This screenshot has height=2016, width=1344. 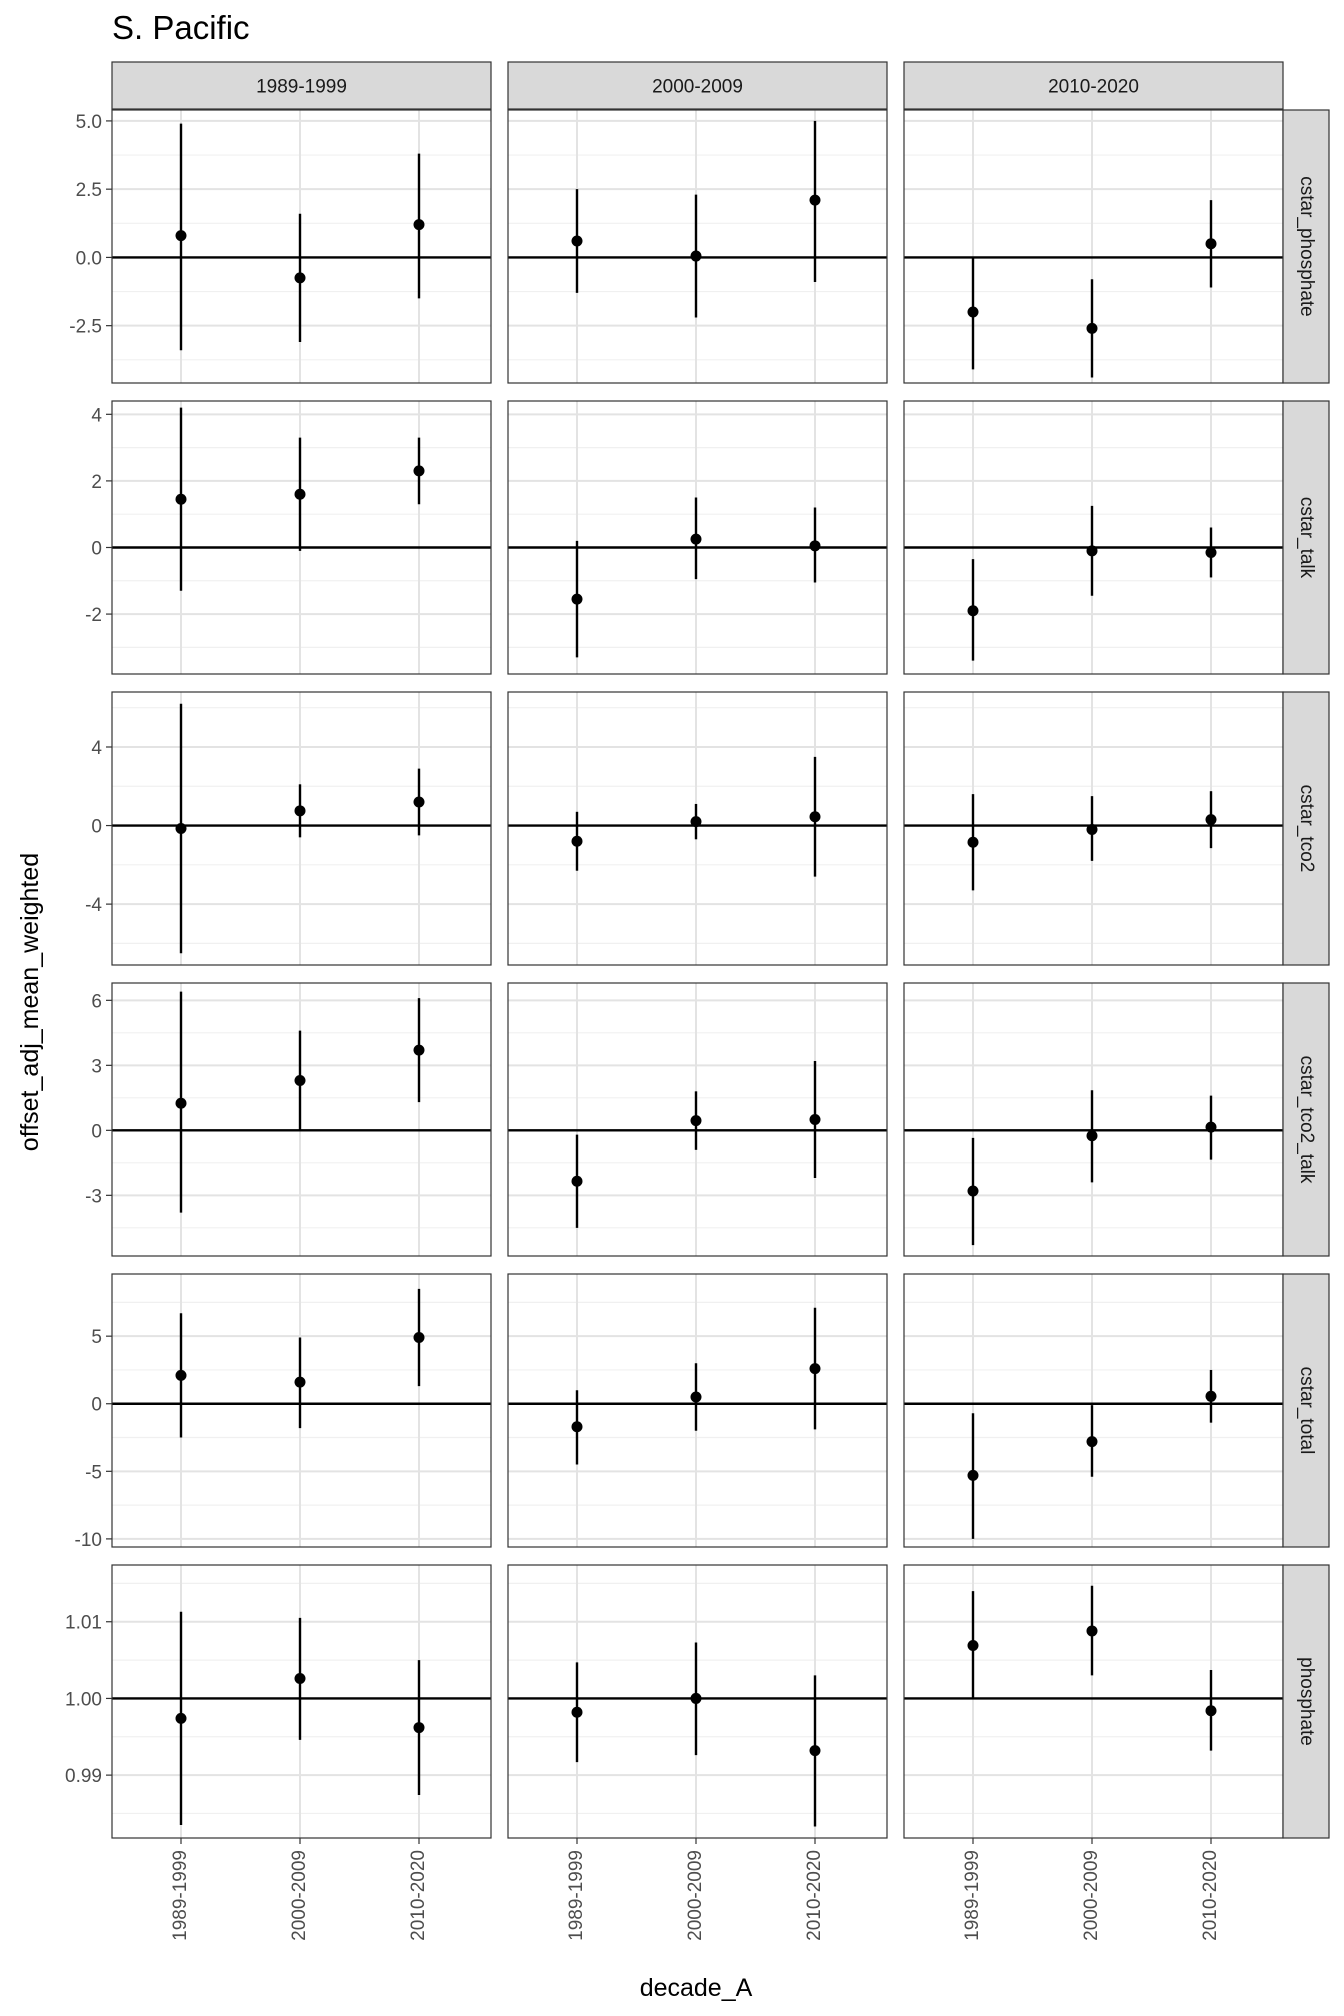 I want to click on panel-cstar_tco2-1989-1999, so click(x=301, y=828).